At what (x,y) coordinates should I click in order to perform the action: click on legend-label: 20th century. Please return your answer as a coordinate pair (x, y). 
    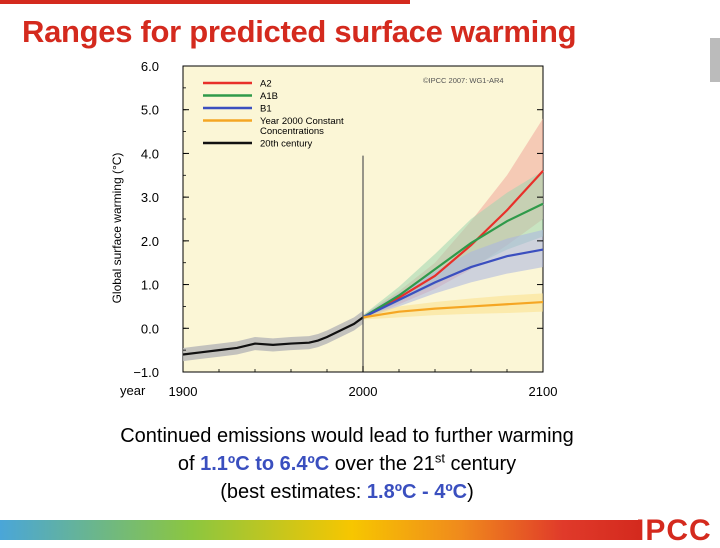
    Looking at the image, I should click on (286, 144).